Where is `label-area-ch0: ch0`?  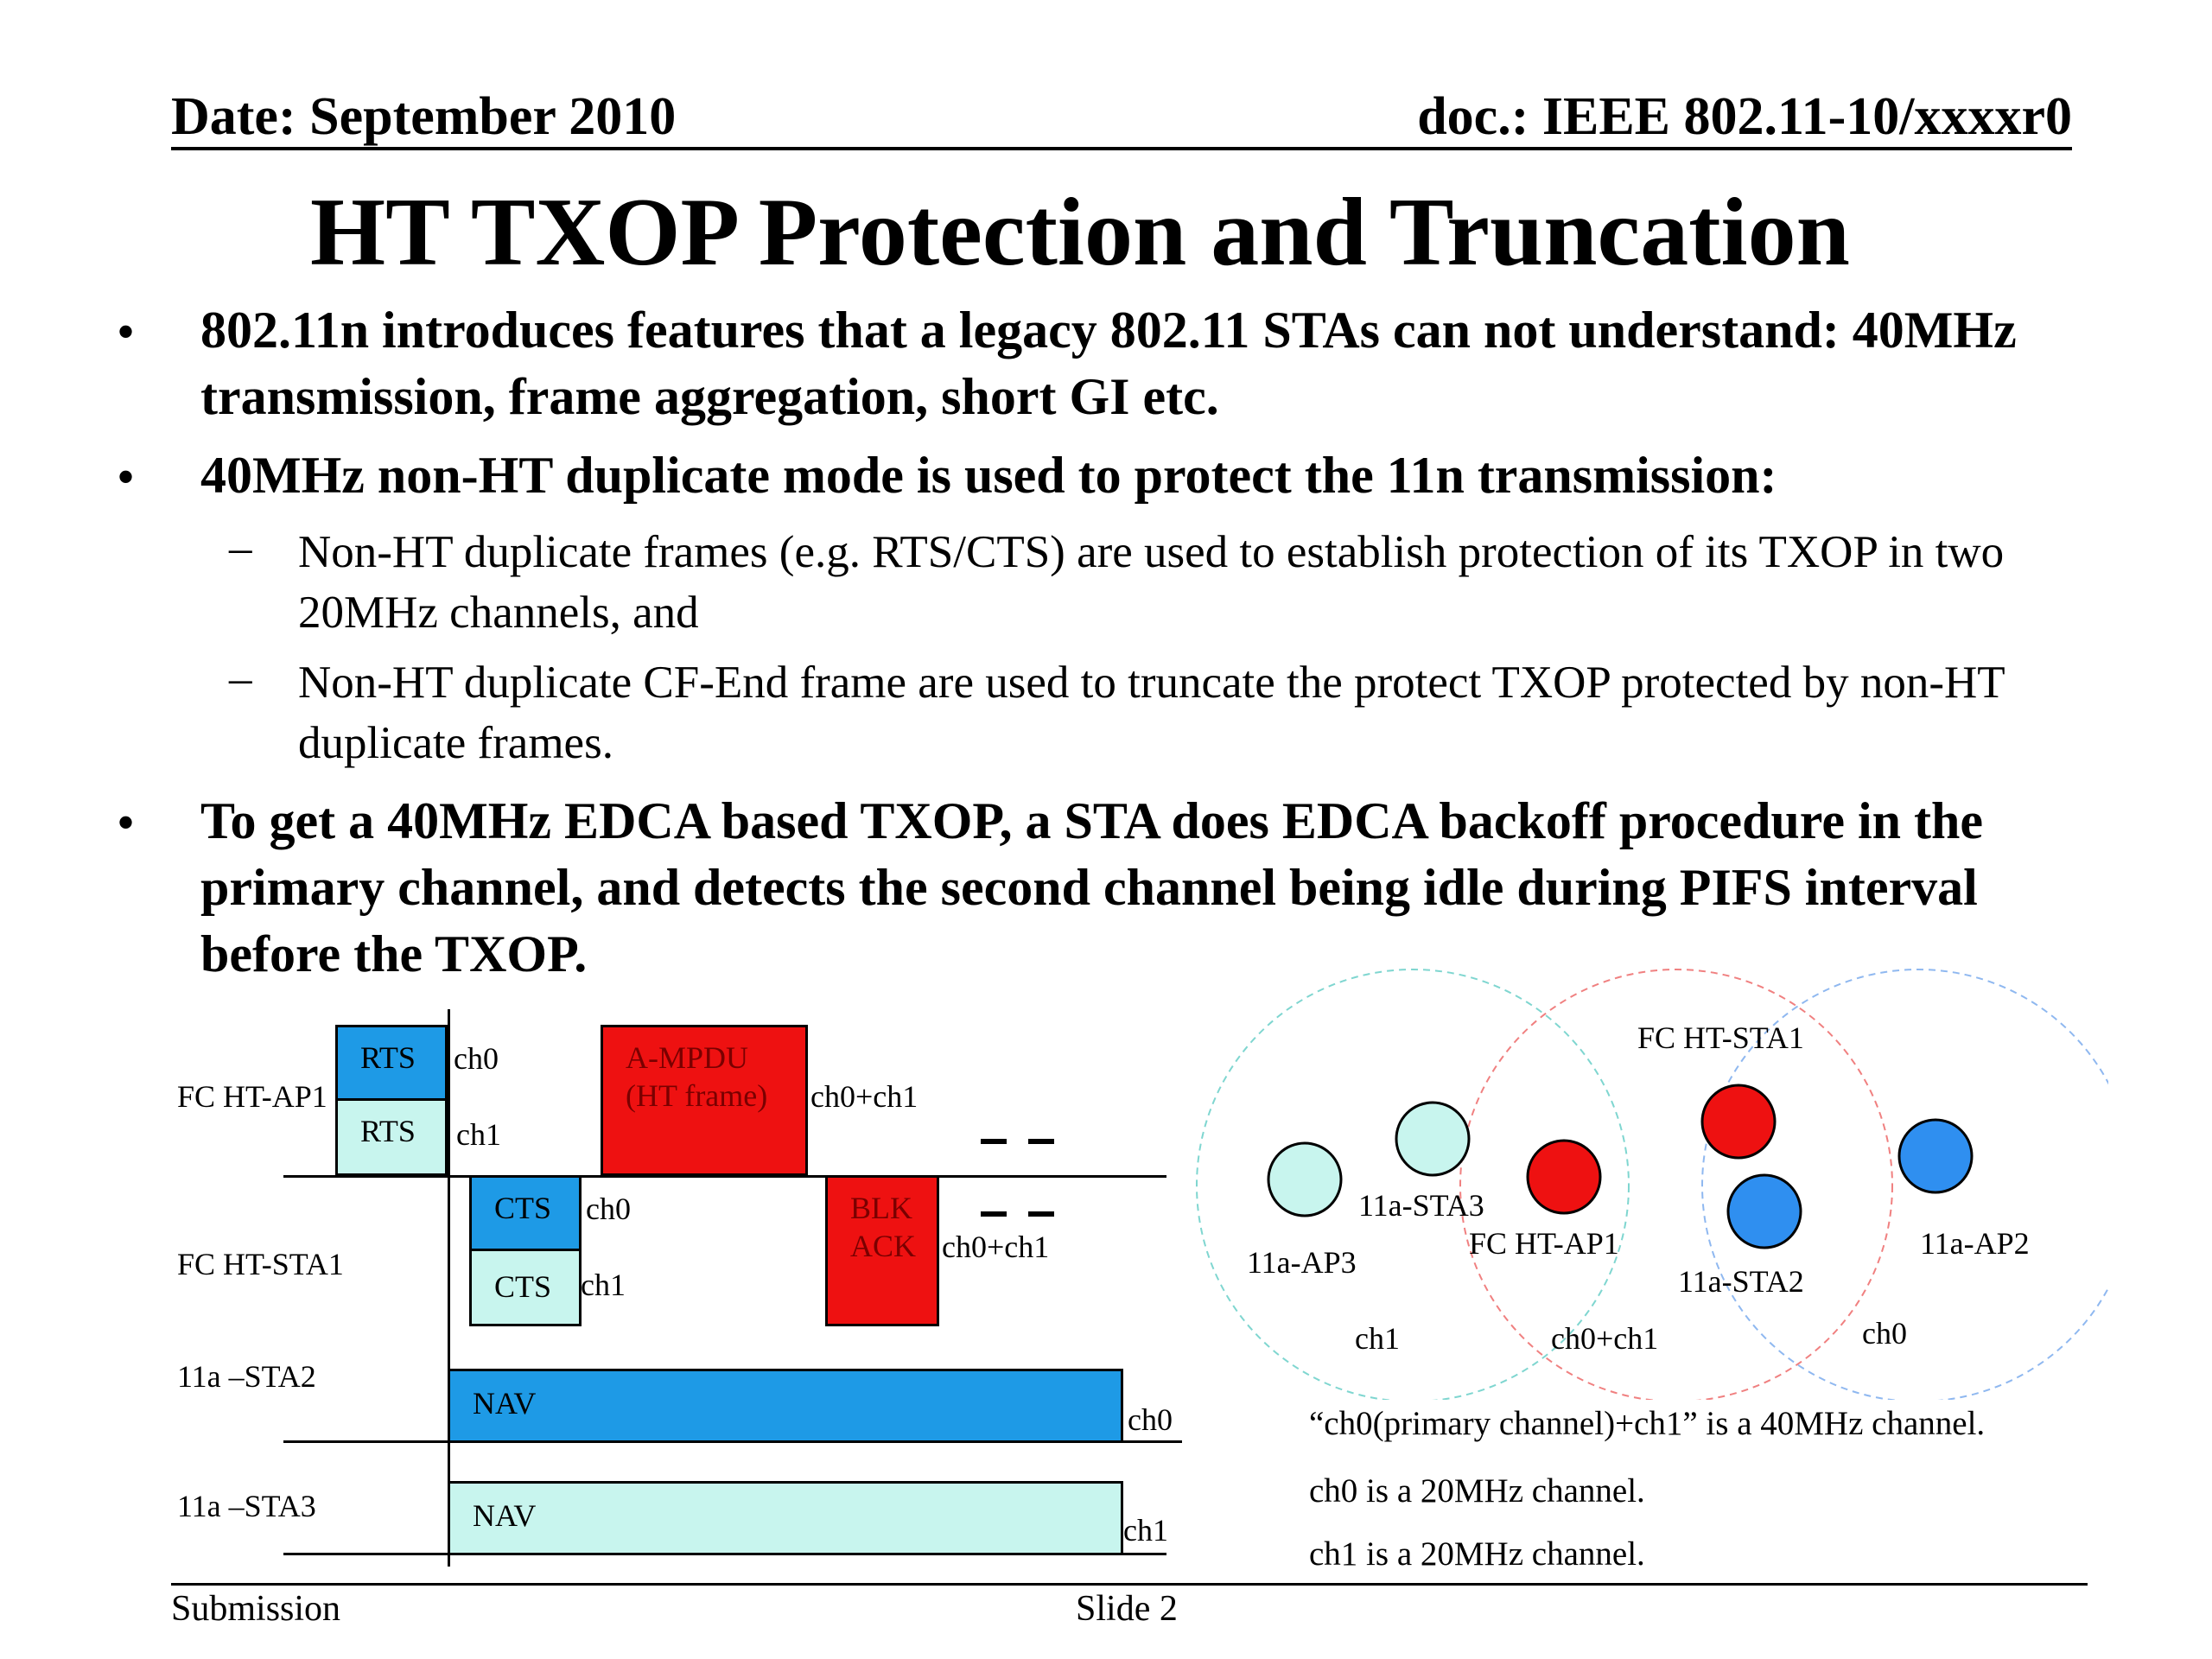
label-area-ch0: ch0 is located at coordinates (1884, 1333).